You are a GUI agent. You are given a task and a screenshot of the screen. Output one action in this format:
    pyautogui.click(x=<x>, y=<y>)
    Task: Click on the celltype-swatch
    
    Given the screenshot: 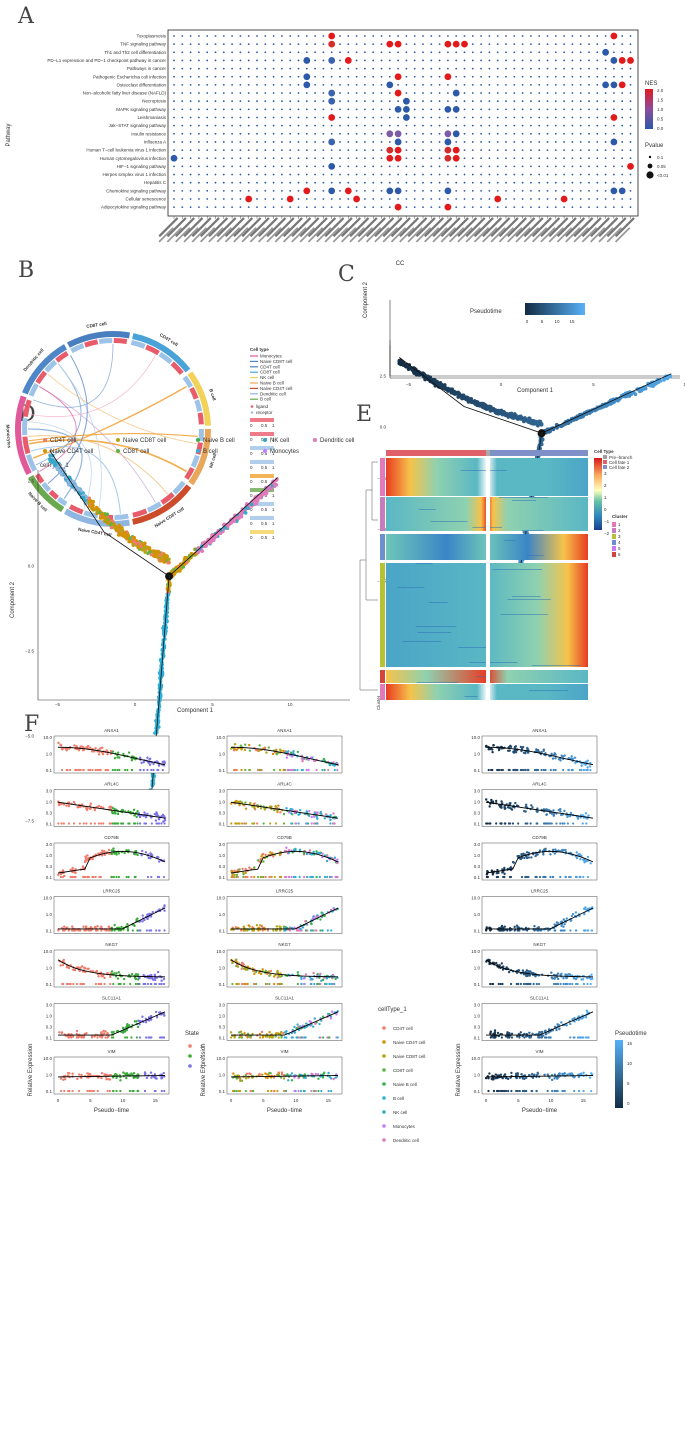 What is the action you would take?
    pyautogui.click(x=605, y=462)
    